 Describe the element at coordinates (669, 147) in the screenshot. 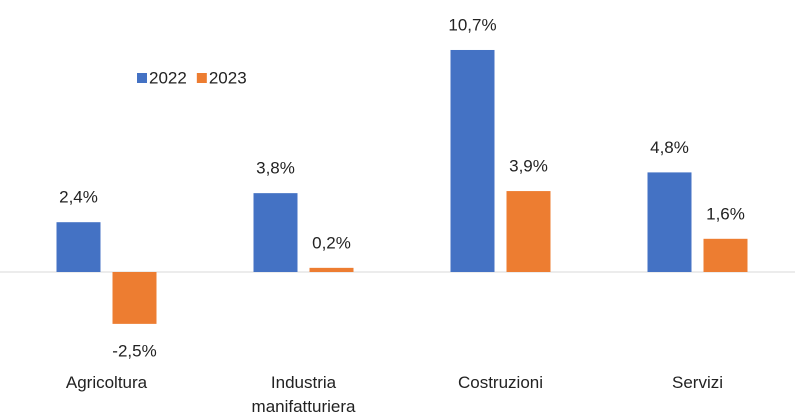

I see `value-label: 4,8%` at that location.